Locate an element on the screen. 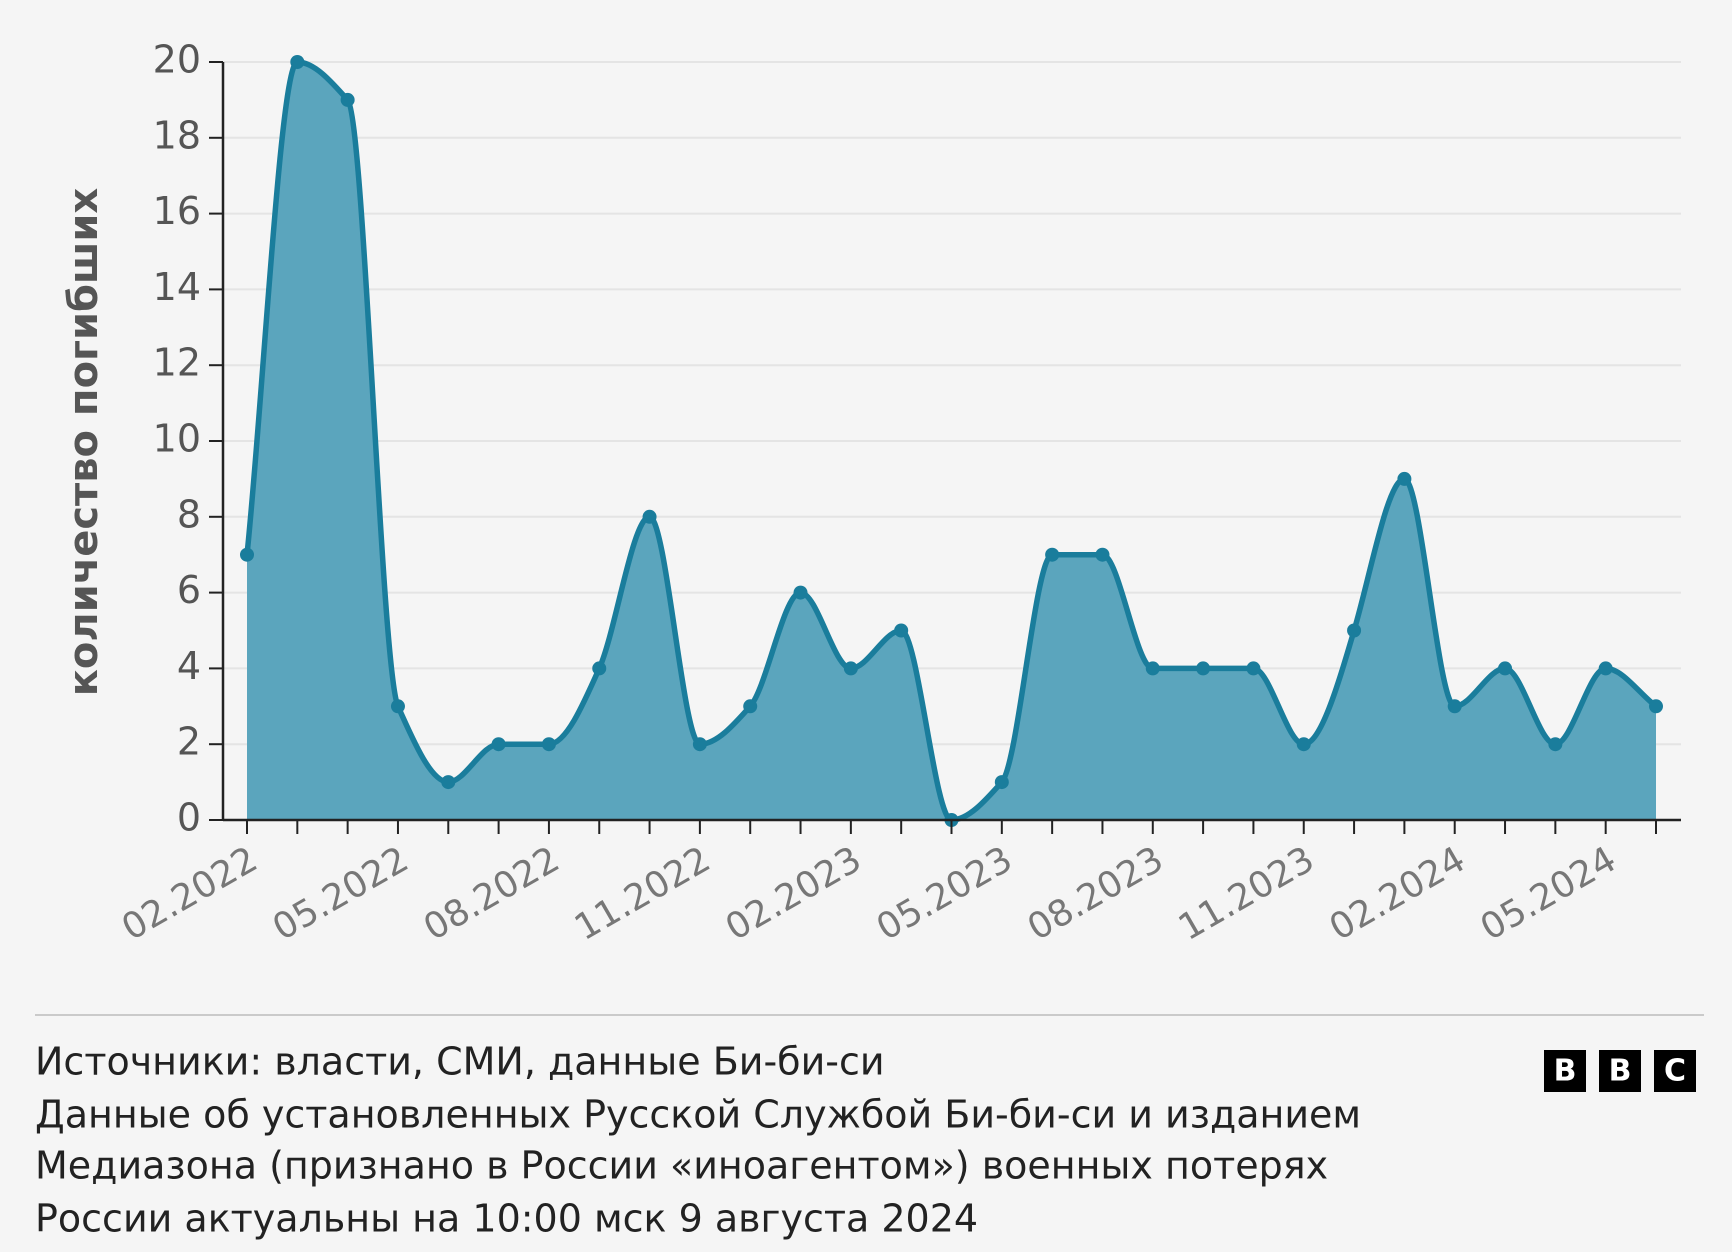  y-tick-label: 2 is located at coordinates (189, 742).